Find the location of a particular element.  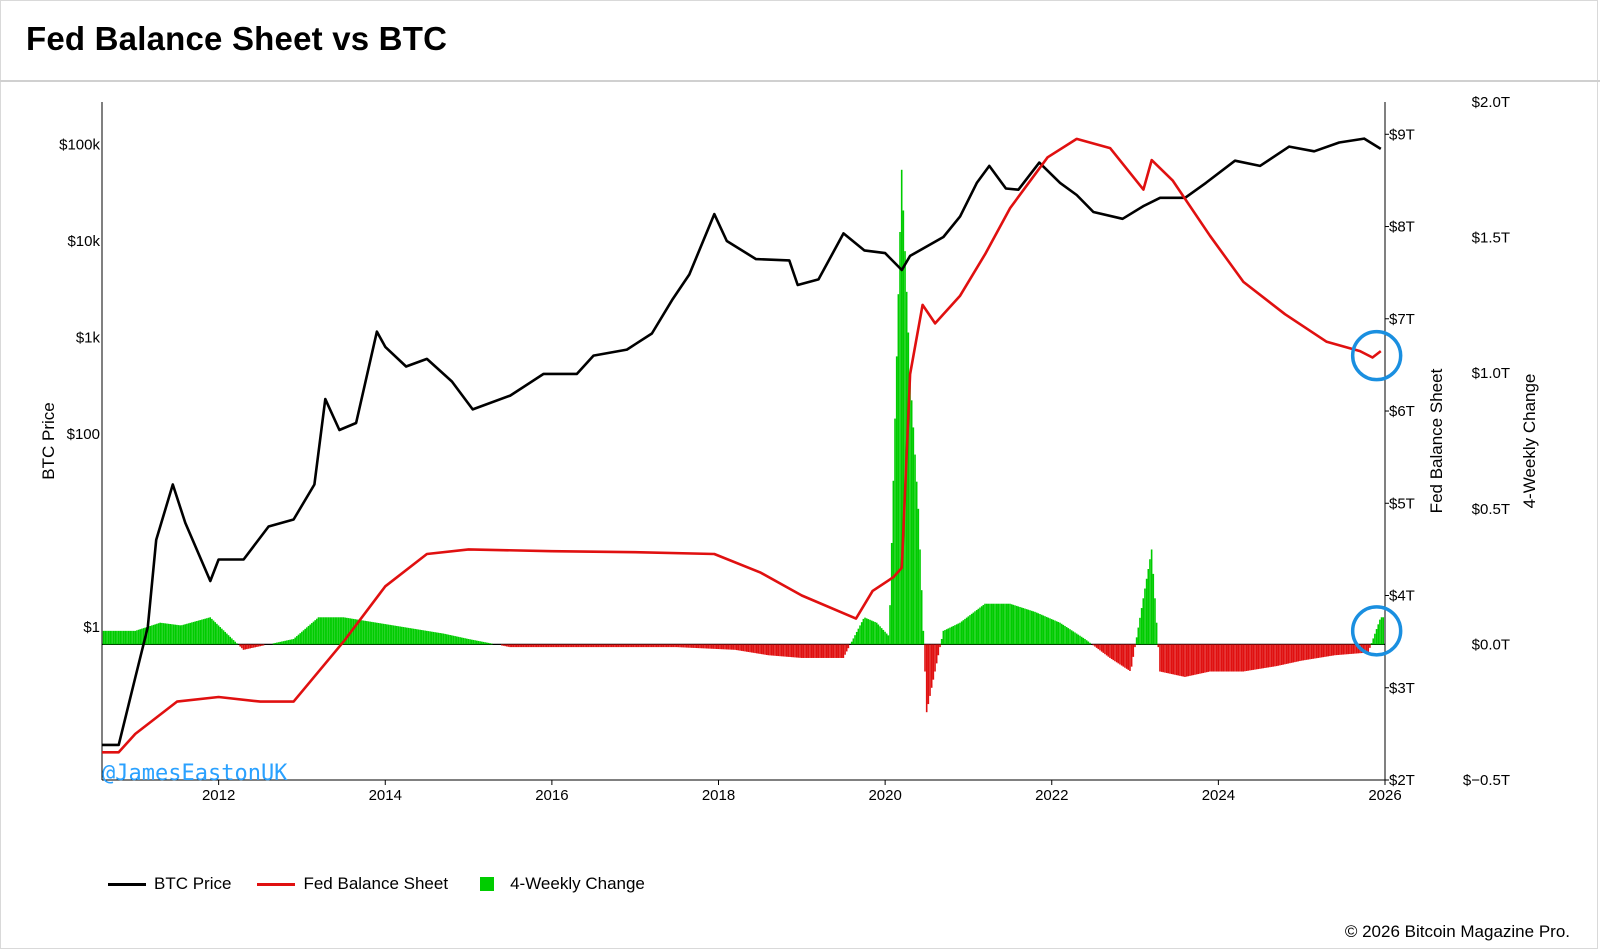

copyright: © 2026 Bitcoin Magazine Pro. is located at coordinates (1457, 931).